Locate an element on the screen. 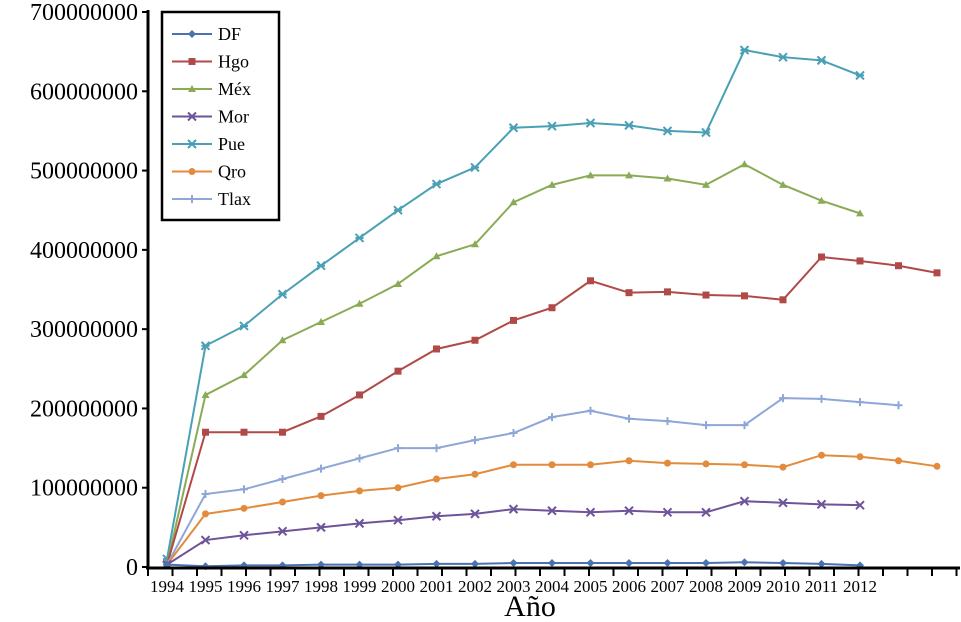 This screenshot has width=961, height=622. x-tick-label: 1999 is located at coordinates (360, 586).